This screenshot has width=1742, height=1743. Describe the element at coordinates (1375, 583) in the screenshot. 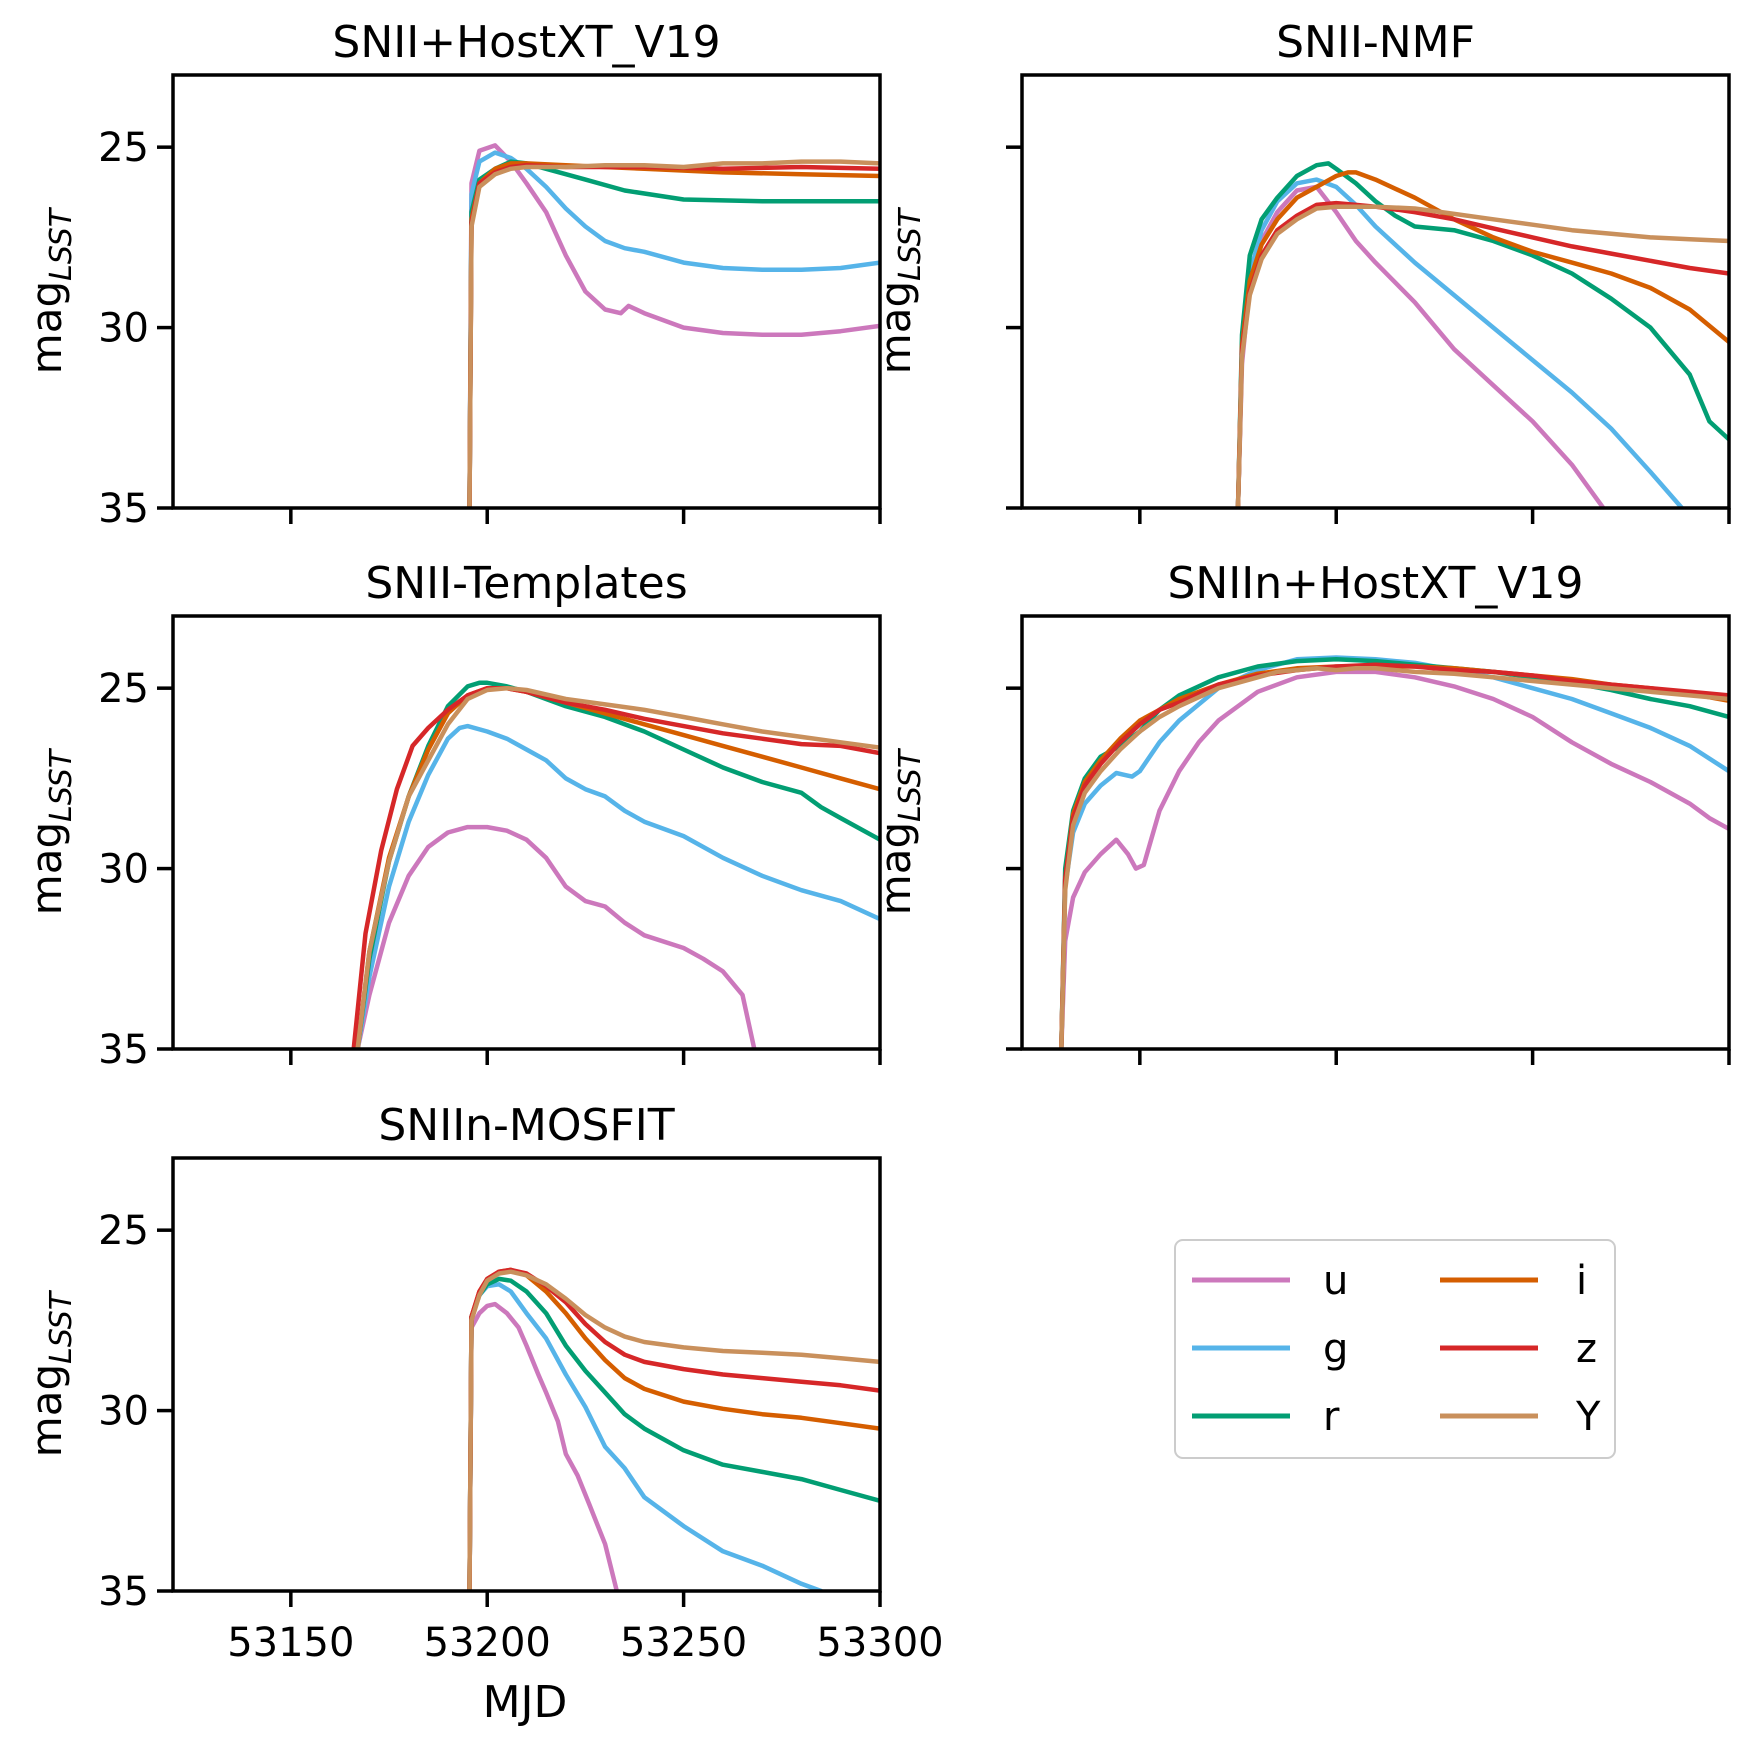

I see `panel-title: SNIIn+HostXT_V19` at that location.